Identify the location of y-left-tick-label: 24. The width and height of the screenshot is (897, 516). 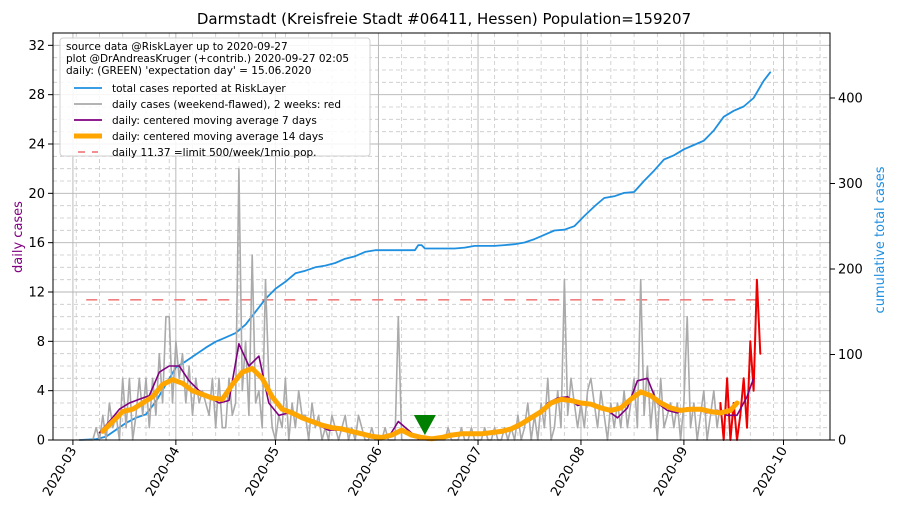
(36, 145).